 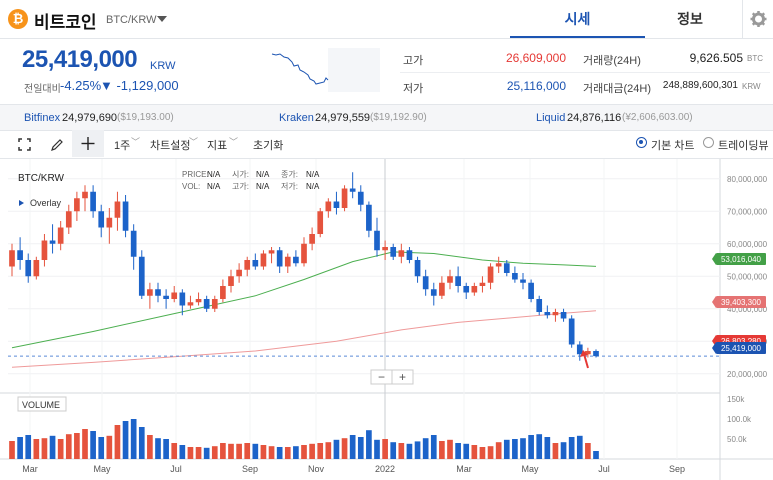 I want to click on chevron-down-icon, so click(x=162, y=19).